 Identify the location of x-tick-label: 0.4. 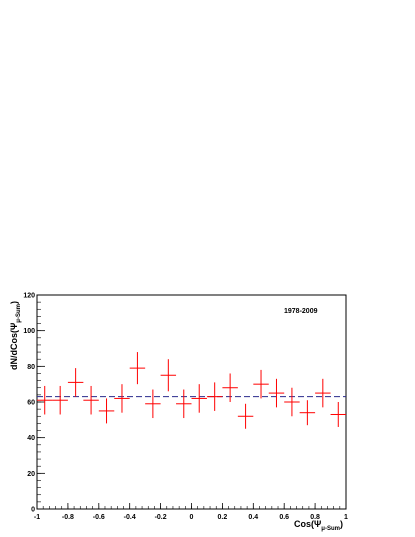
(253, 517).